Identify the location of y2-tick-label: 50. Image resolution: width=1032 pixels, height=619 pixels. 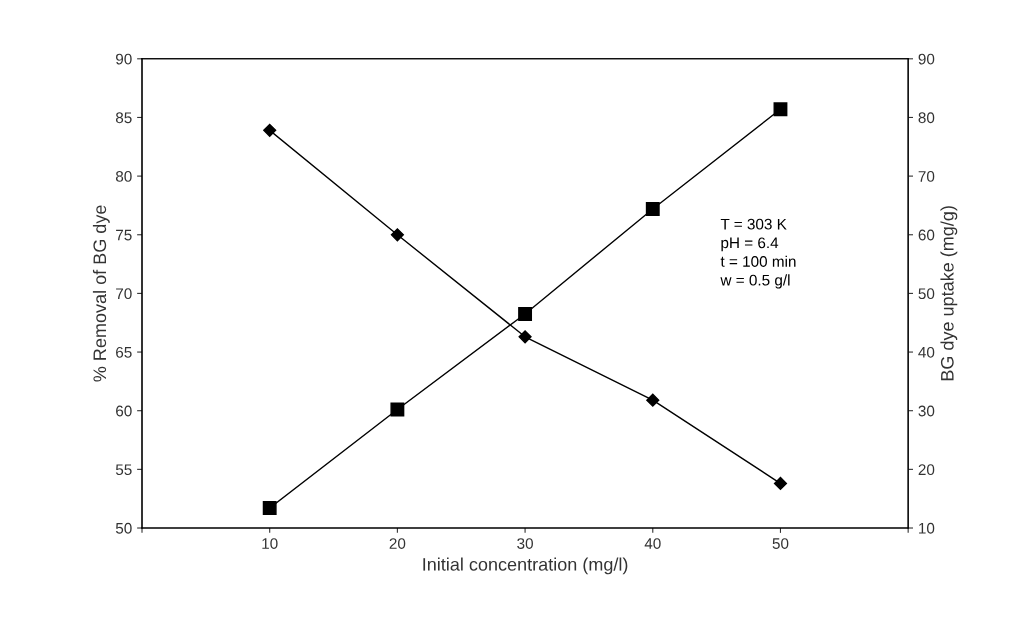
(926, 294).